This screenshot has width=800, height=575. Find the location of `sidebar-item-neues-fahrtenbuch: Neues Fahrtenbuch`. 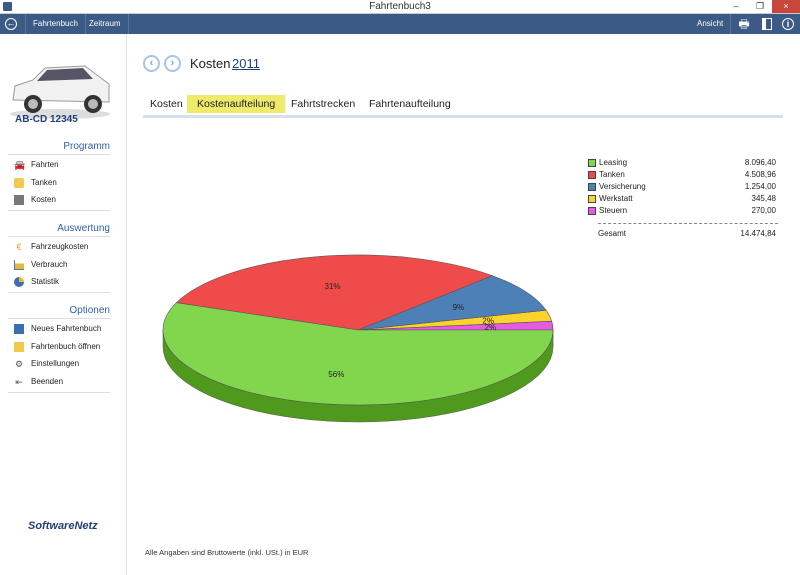

sidebar-item-neues-fahrtenbuch: Neues Fahrtenbuch is located at coordinates (57, 329).